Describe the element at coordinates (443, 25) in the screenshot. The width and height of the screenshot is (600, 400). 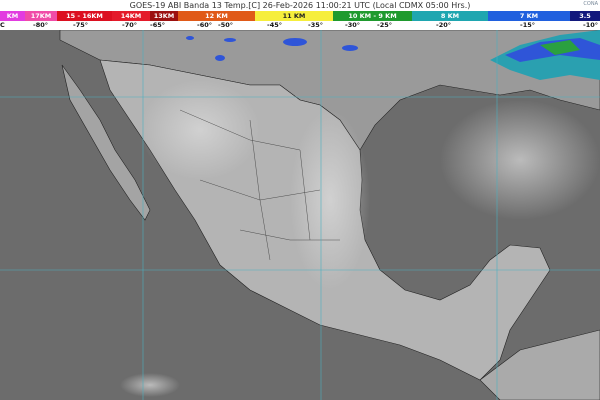
I see `temp-label: -20°` at that location.